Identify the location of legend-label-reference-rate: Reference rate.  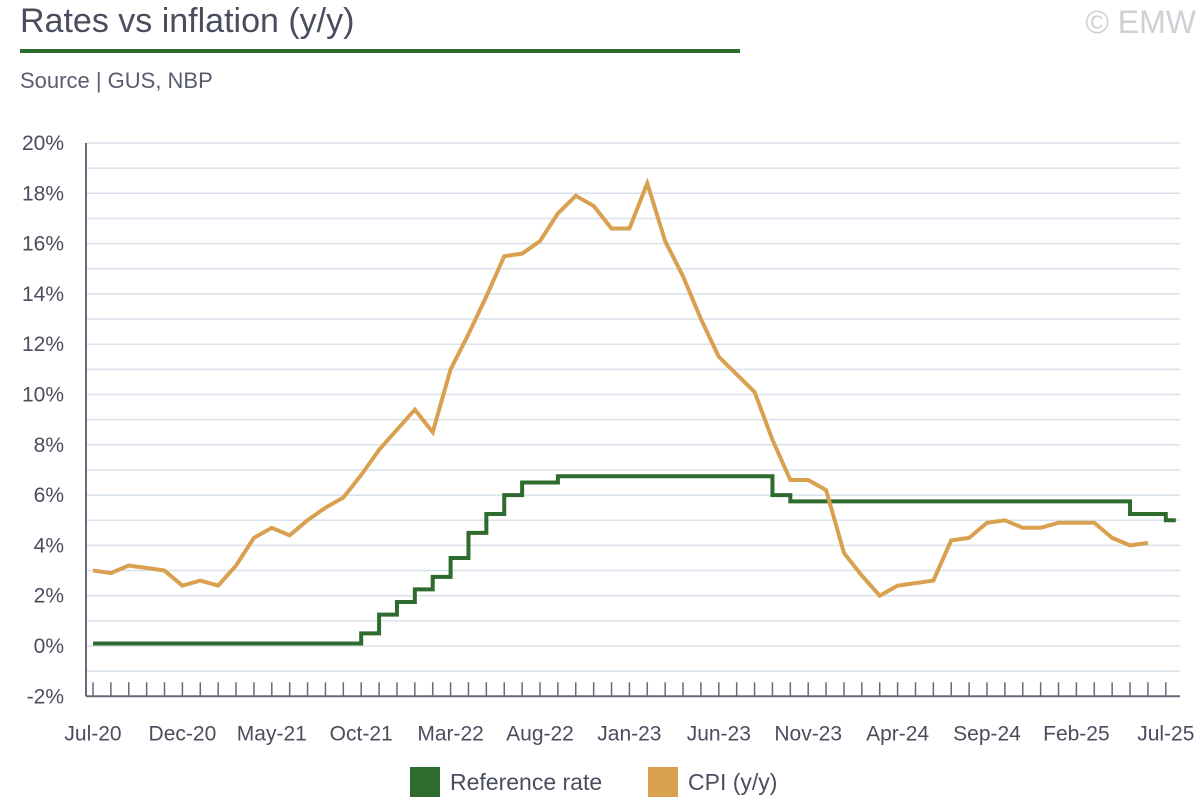
(526, 781).